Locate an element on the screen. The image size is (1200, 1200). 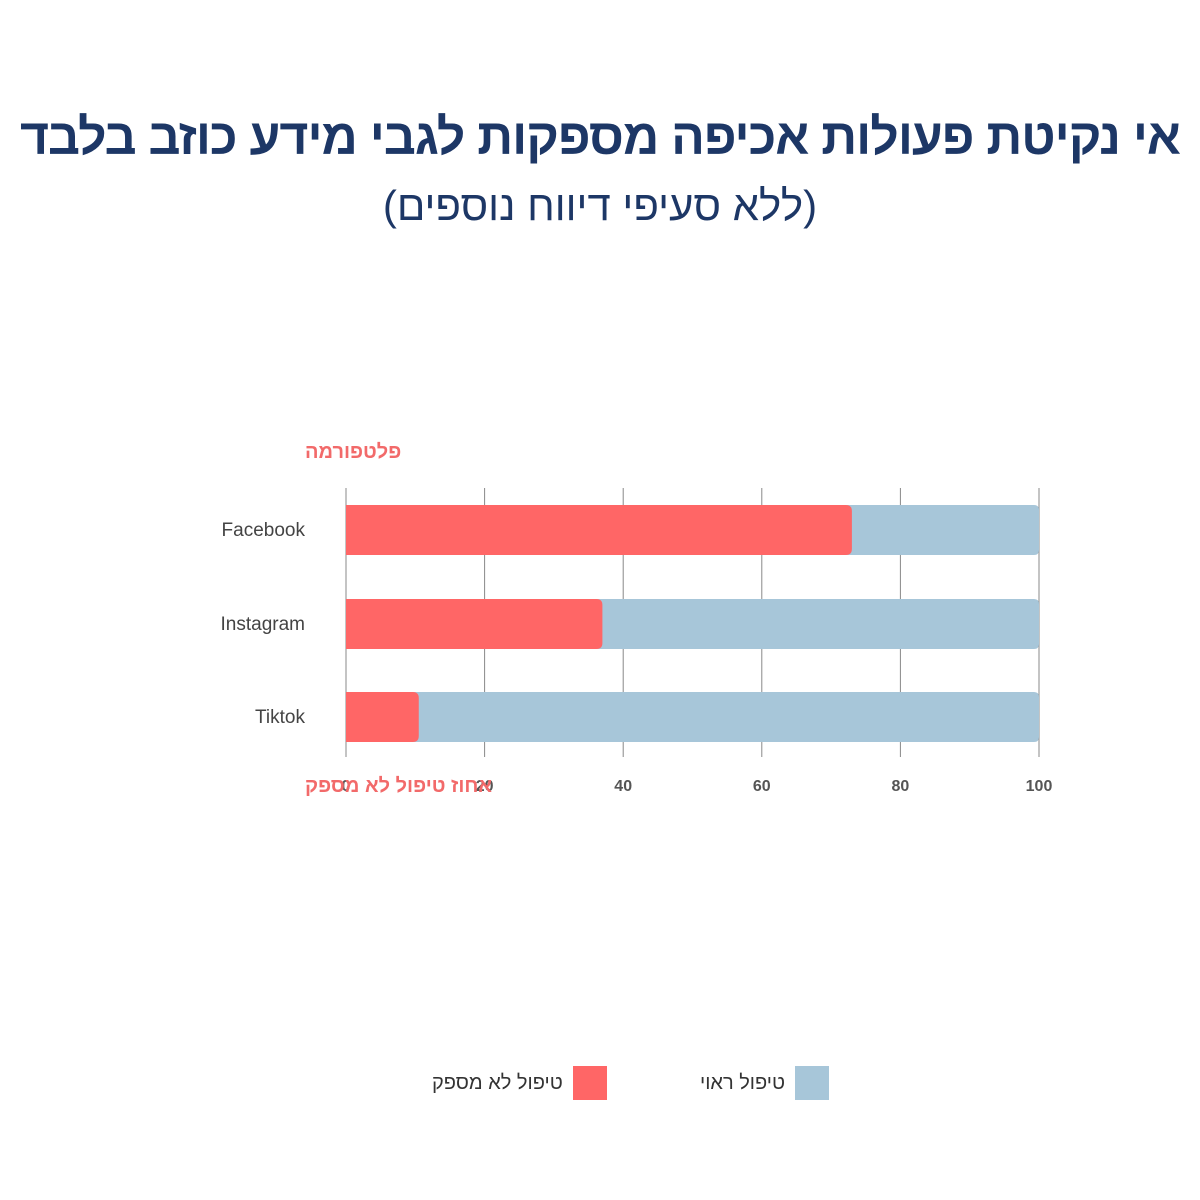
category-label-facebook: Facebook is located at coordinates (264, 530).